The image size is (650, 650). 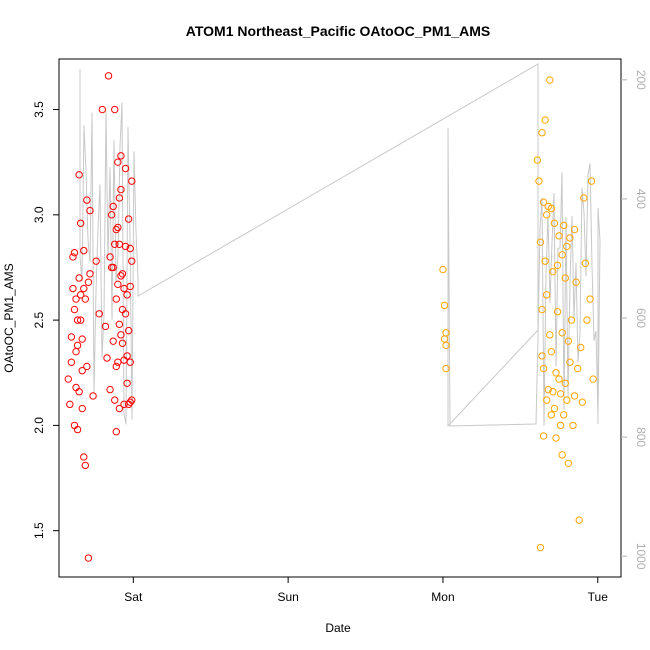 What do you see at coordinates (338, 628) in the screenshot?
I see `x-axis-label: Date` at bounding box center [338, 628].